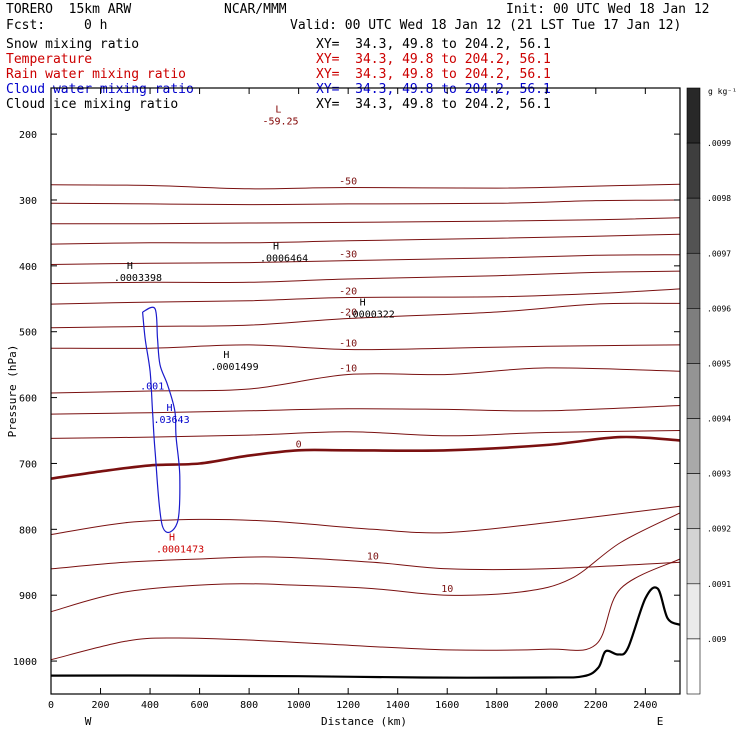 The height and width of the screenshot is (740, 740). What do you see at coordinates (447, 705) in the screenshot?
I see `x-tick-label: 1600` at bounding box center [447, 705].